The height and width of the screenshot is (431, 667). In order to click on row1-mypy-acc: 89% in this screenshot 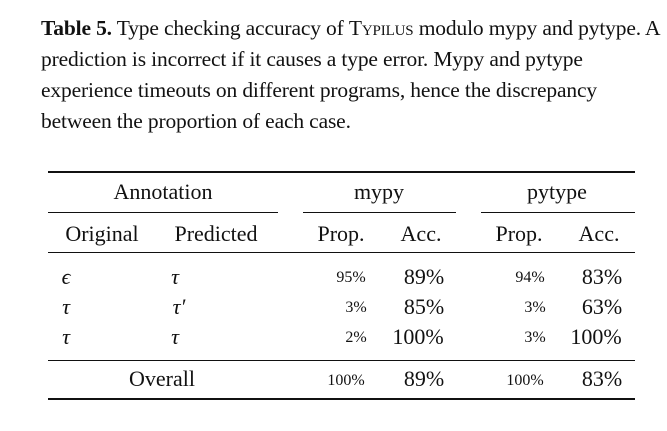, I will do `click(424, 276)`.